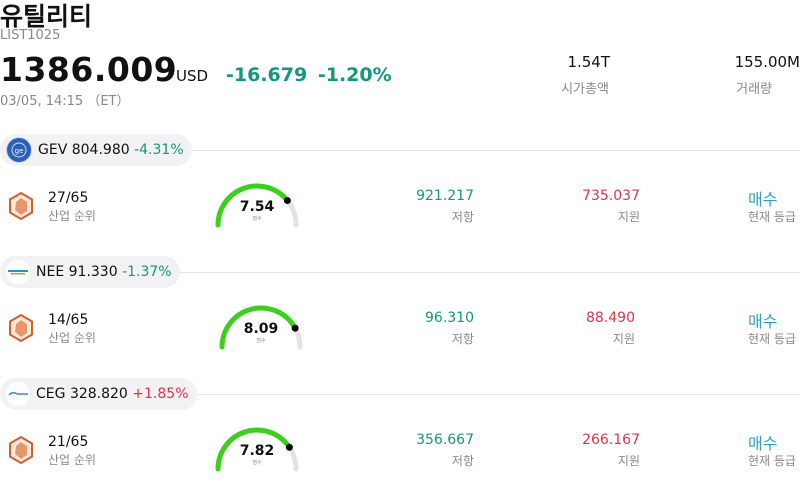  I want to click on timestamp: 03/05, 14:15 （ET）, so click(65, 101).